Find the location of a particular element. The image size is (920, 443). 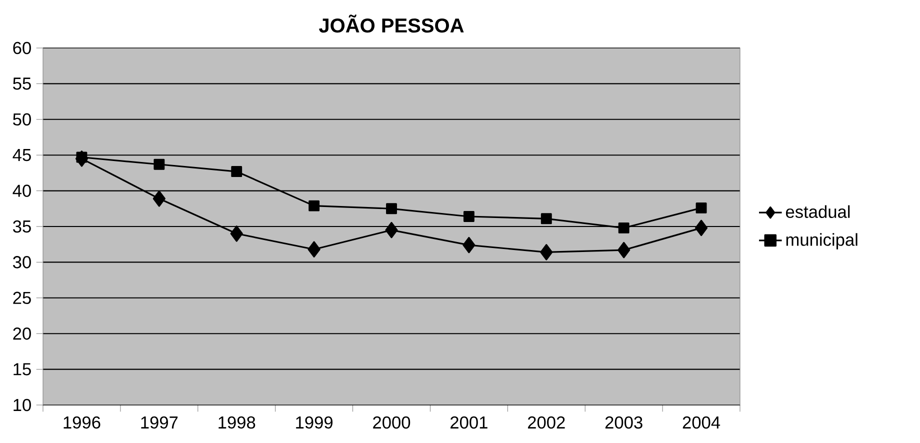

y-tick-label: 55 is located at coordinates (22, 84).